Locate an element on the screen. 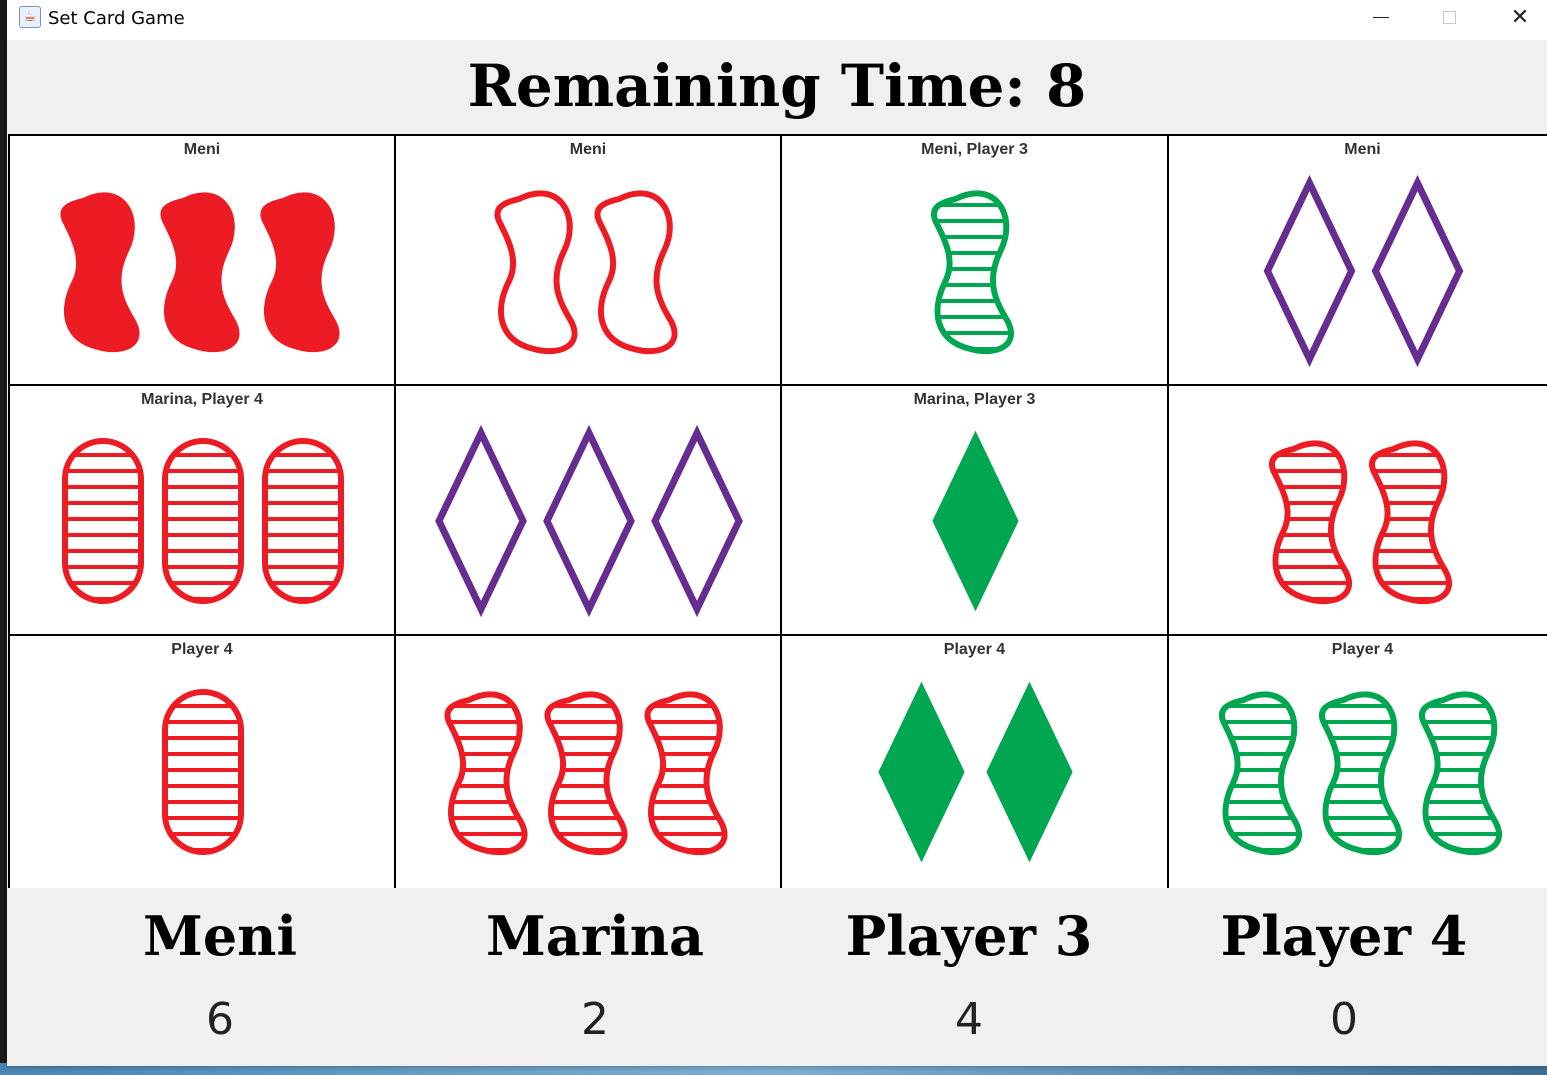  card-token-label: Marina, Player 4 is located at coordinates (202, 399).